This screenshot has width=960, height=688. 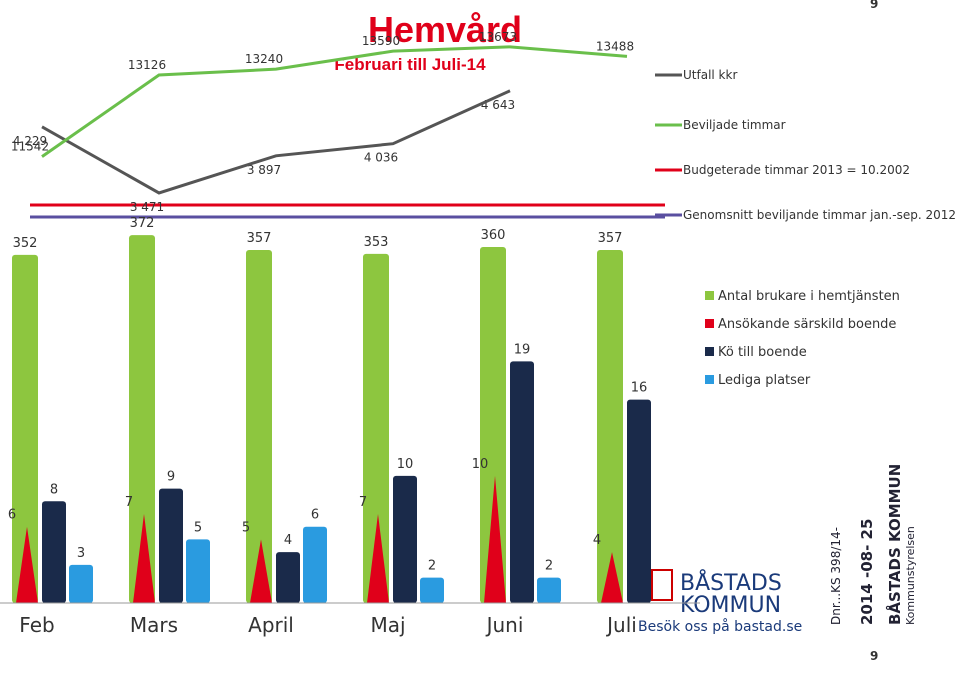 I want to click on data-label: 3 897, so click(x=264, y=170).